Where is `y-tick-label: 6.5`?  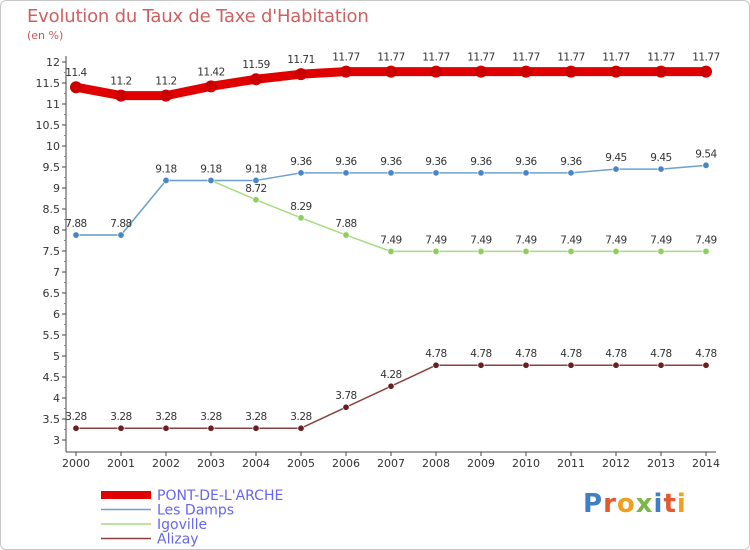 y-tick-label: 6.5 is located at coordinates (52, 293).